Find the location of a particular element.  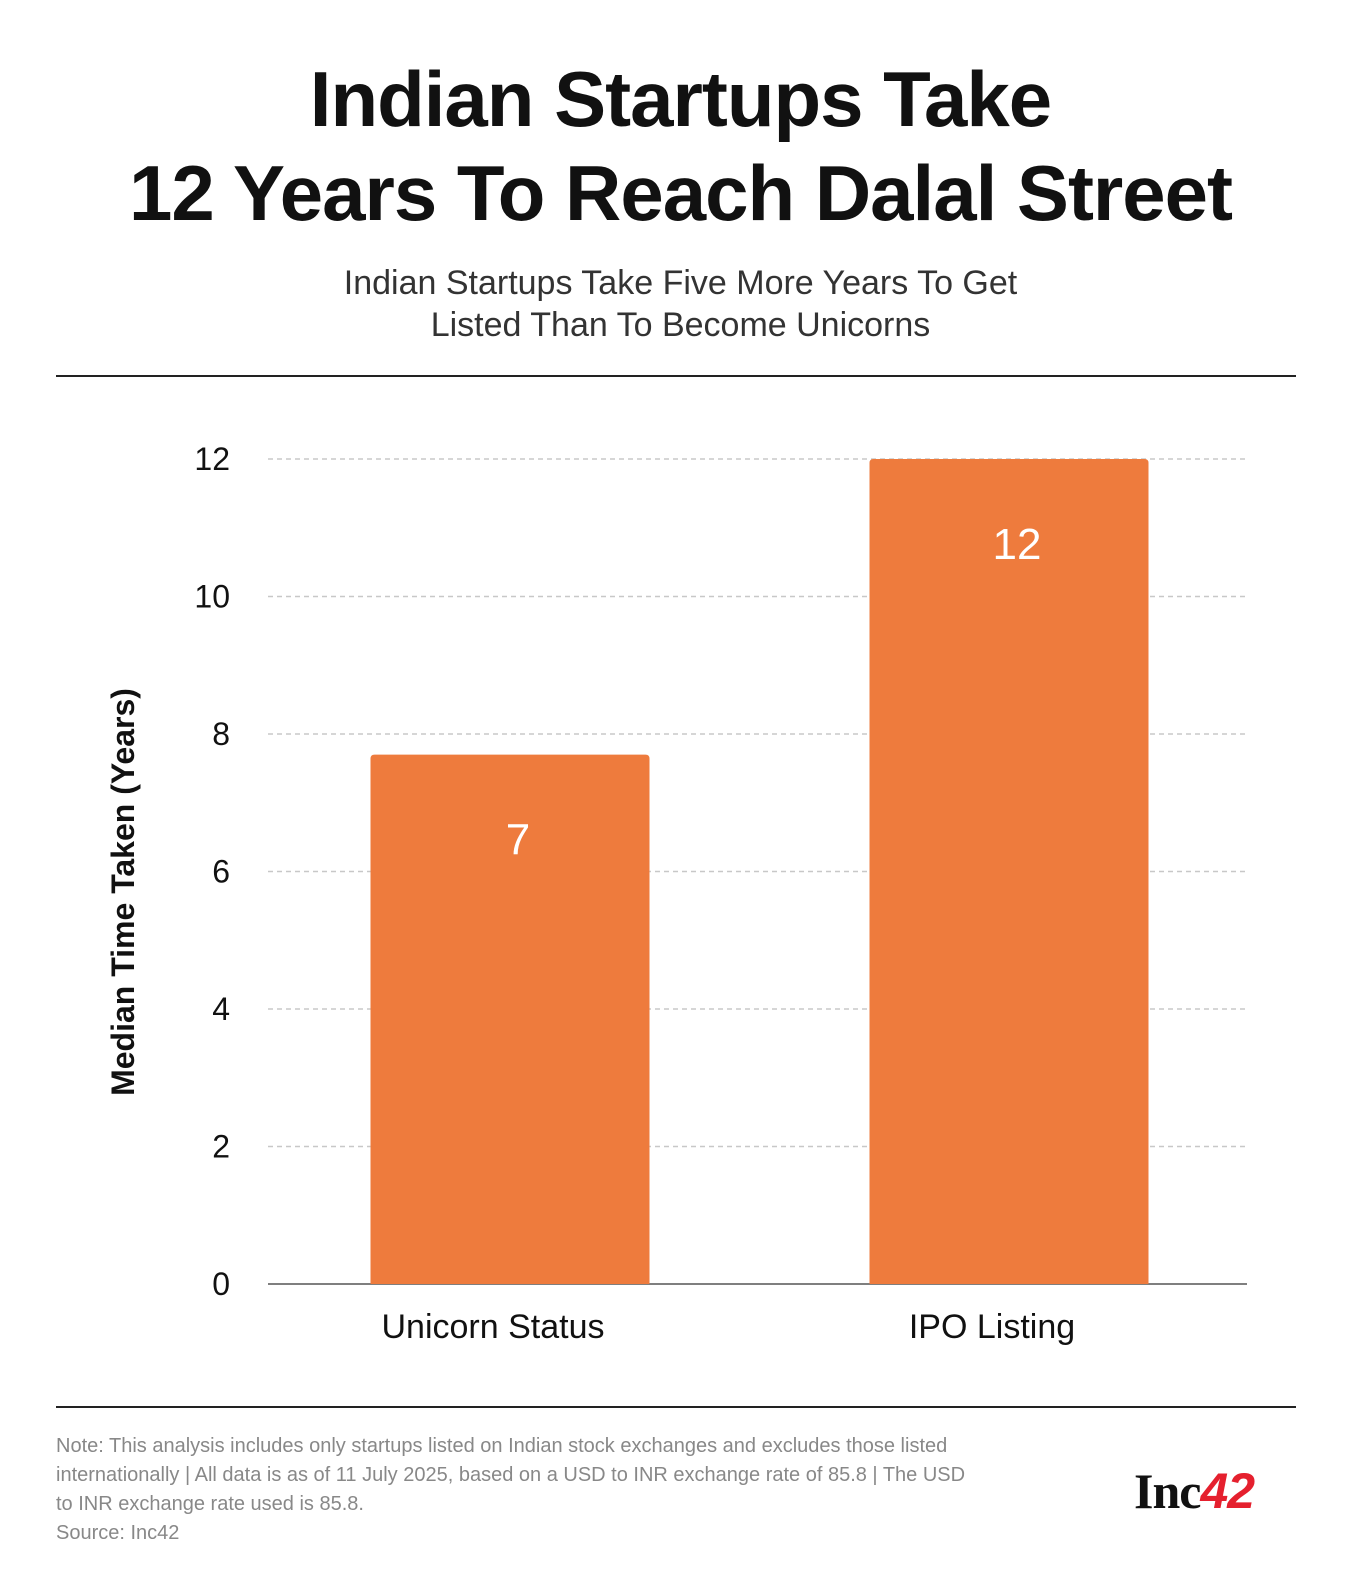

subtitle-line-2: Listed Than To Become Unicorns is located at coordinates (680, 325).